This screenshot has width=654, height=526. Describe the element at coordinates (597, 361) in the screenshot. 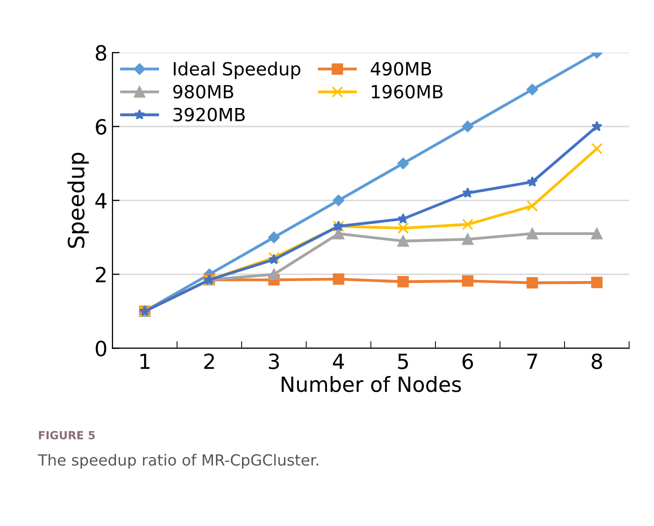

I see `x-tick-label: 8` at that location.